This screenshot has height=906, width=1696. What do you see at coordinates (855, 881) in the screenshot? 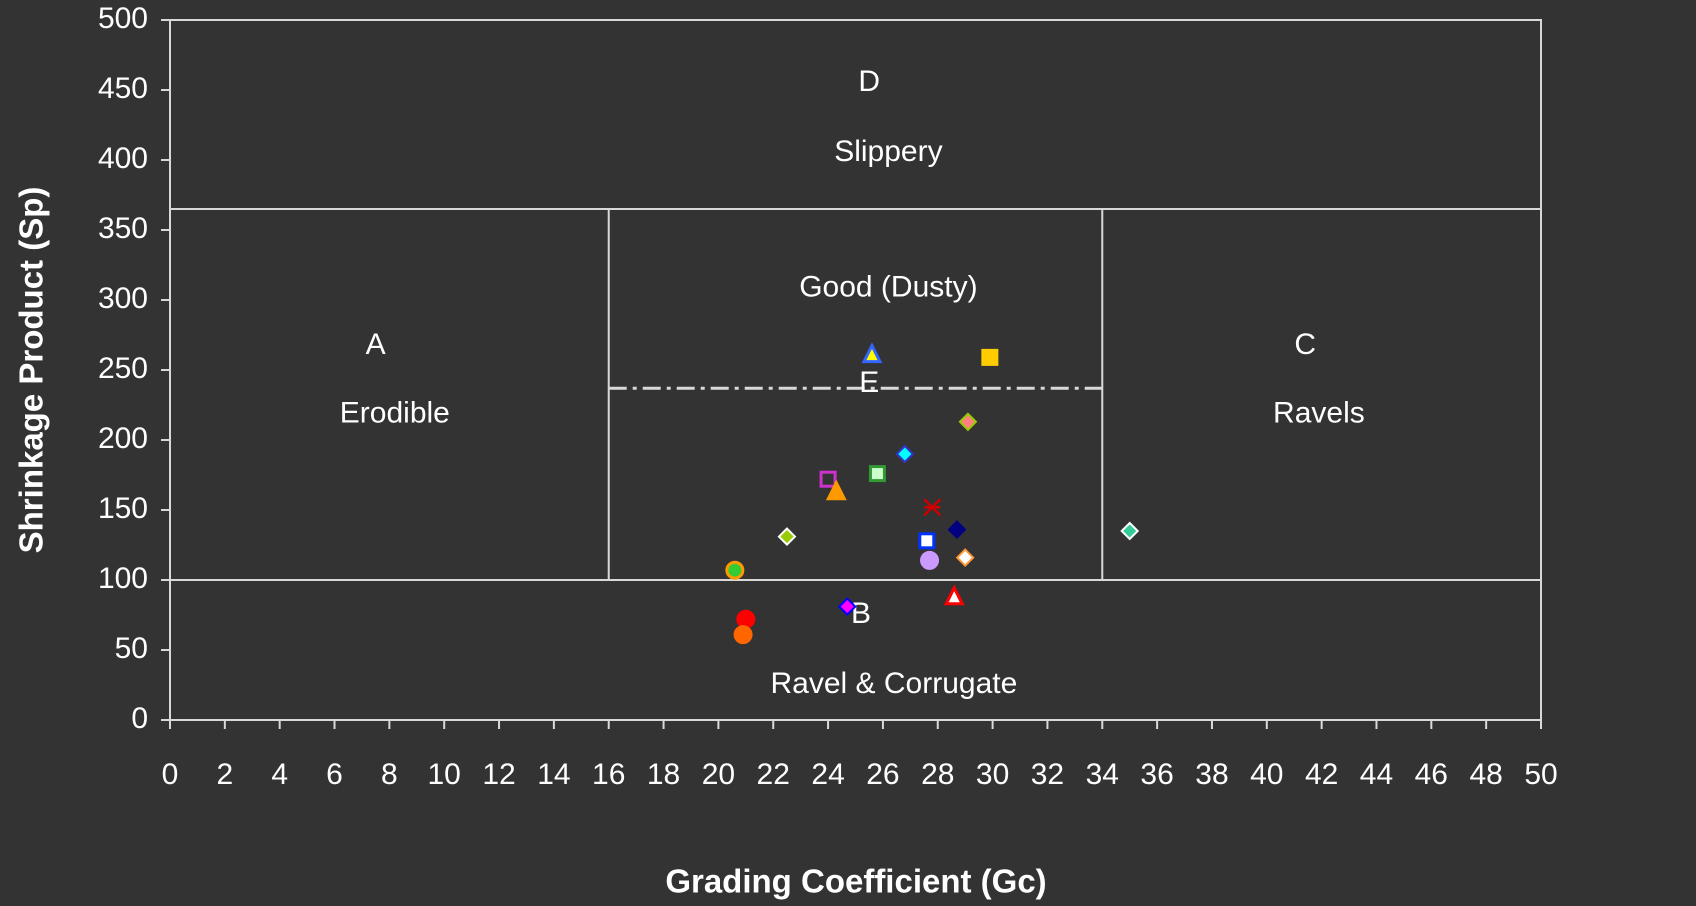
I see `x-axis-title: Grading Coefficient (Gc)` at bounding box center [855, 881].